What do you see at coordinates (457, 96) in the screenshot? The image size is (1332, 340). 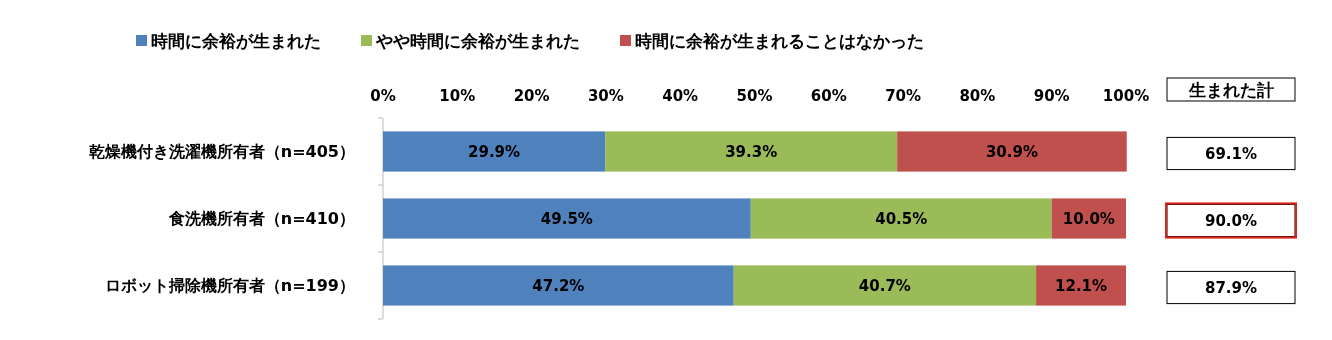 I see `x-tick-label: 10%` at bounding box center [457, 96].